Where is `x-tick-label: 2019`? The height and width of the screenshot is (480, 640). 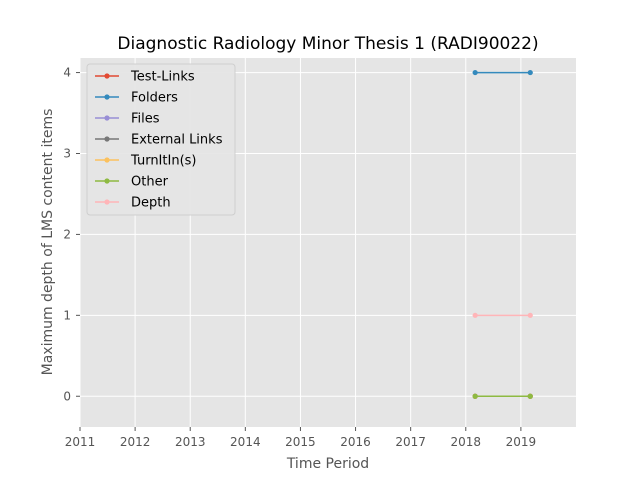
x-tick-label: 2019 is located at coordinates (521, 442).